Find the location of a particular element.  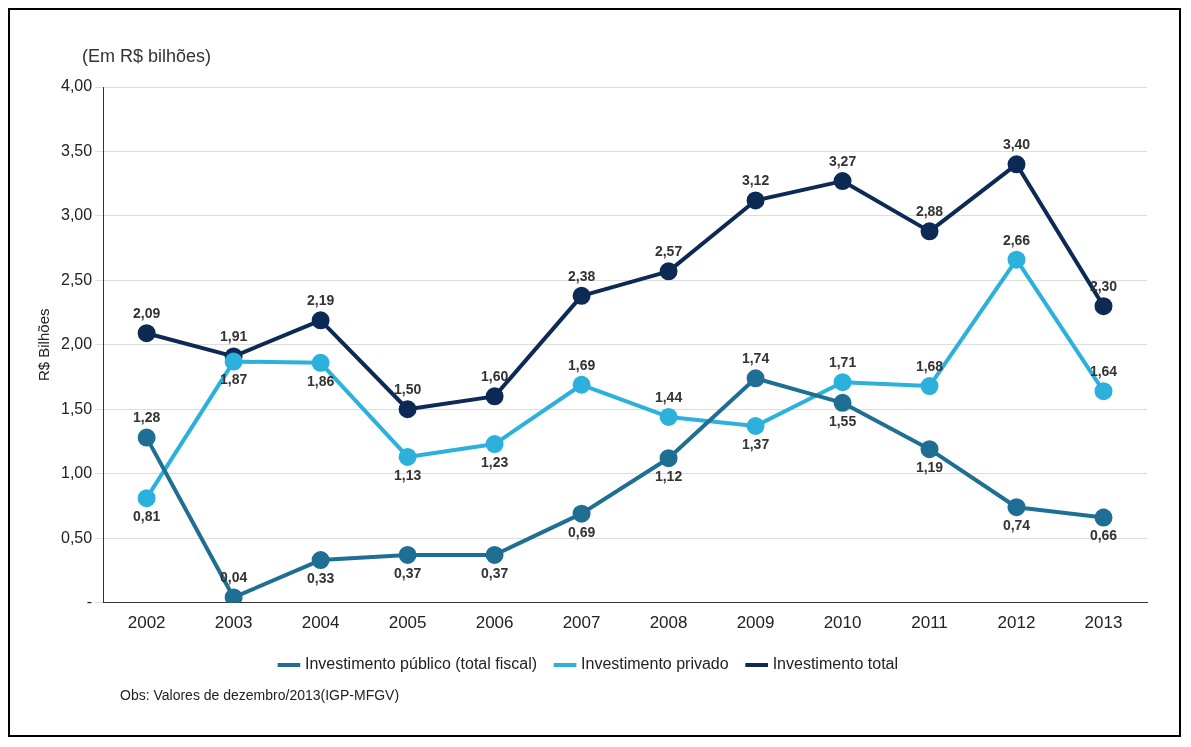

text: (Em R$ bilhões) is located at coordinates (147, 56).